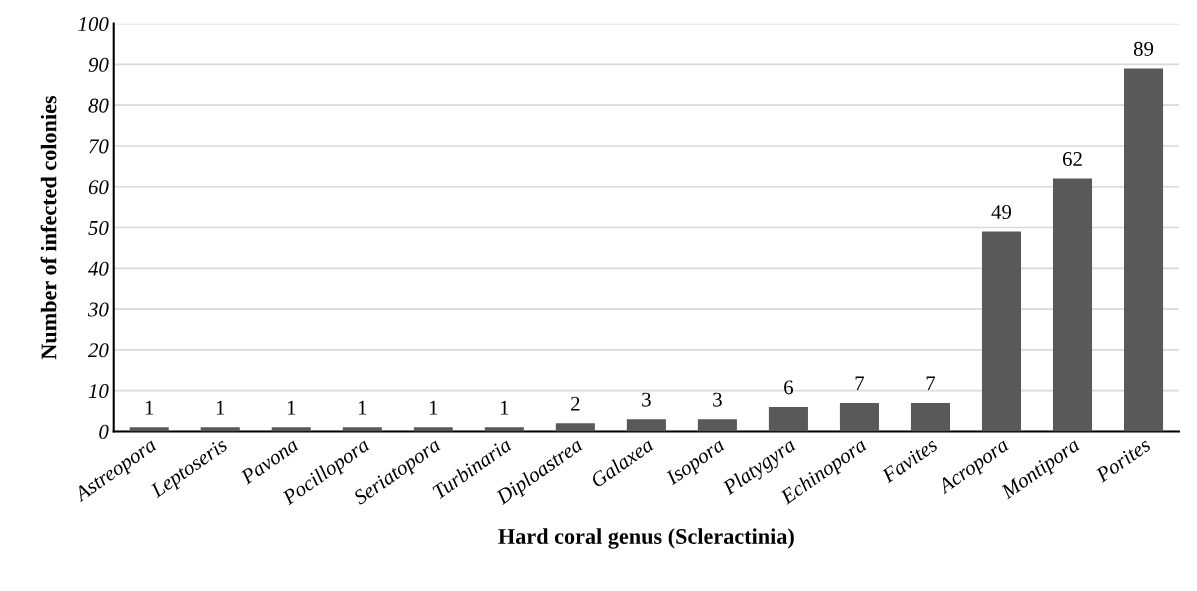 This screenshot has height=591, width=1197. Describe the element at coordinates (98, 227) in the screenshot. I see `y-tick-label: 50` at that location.